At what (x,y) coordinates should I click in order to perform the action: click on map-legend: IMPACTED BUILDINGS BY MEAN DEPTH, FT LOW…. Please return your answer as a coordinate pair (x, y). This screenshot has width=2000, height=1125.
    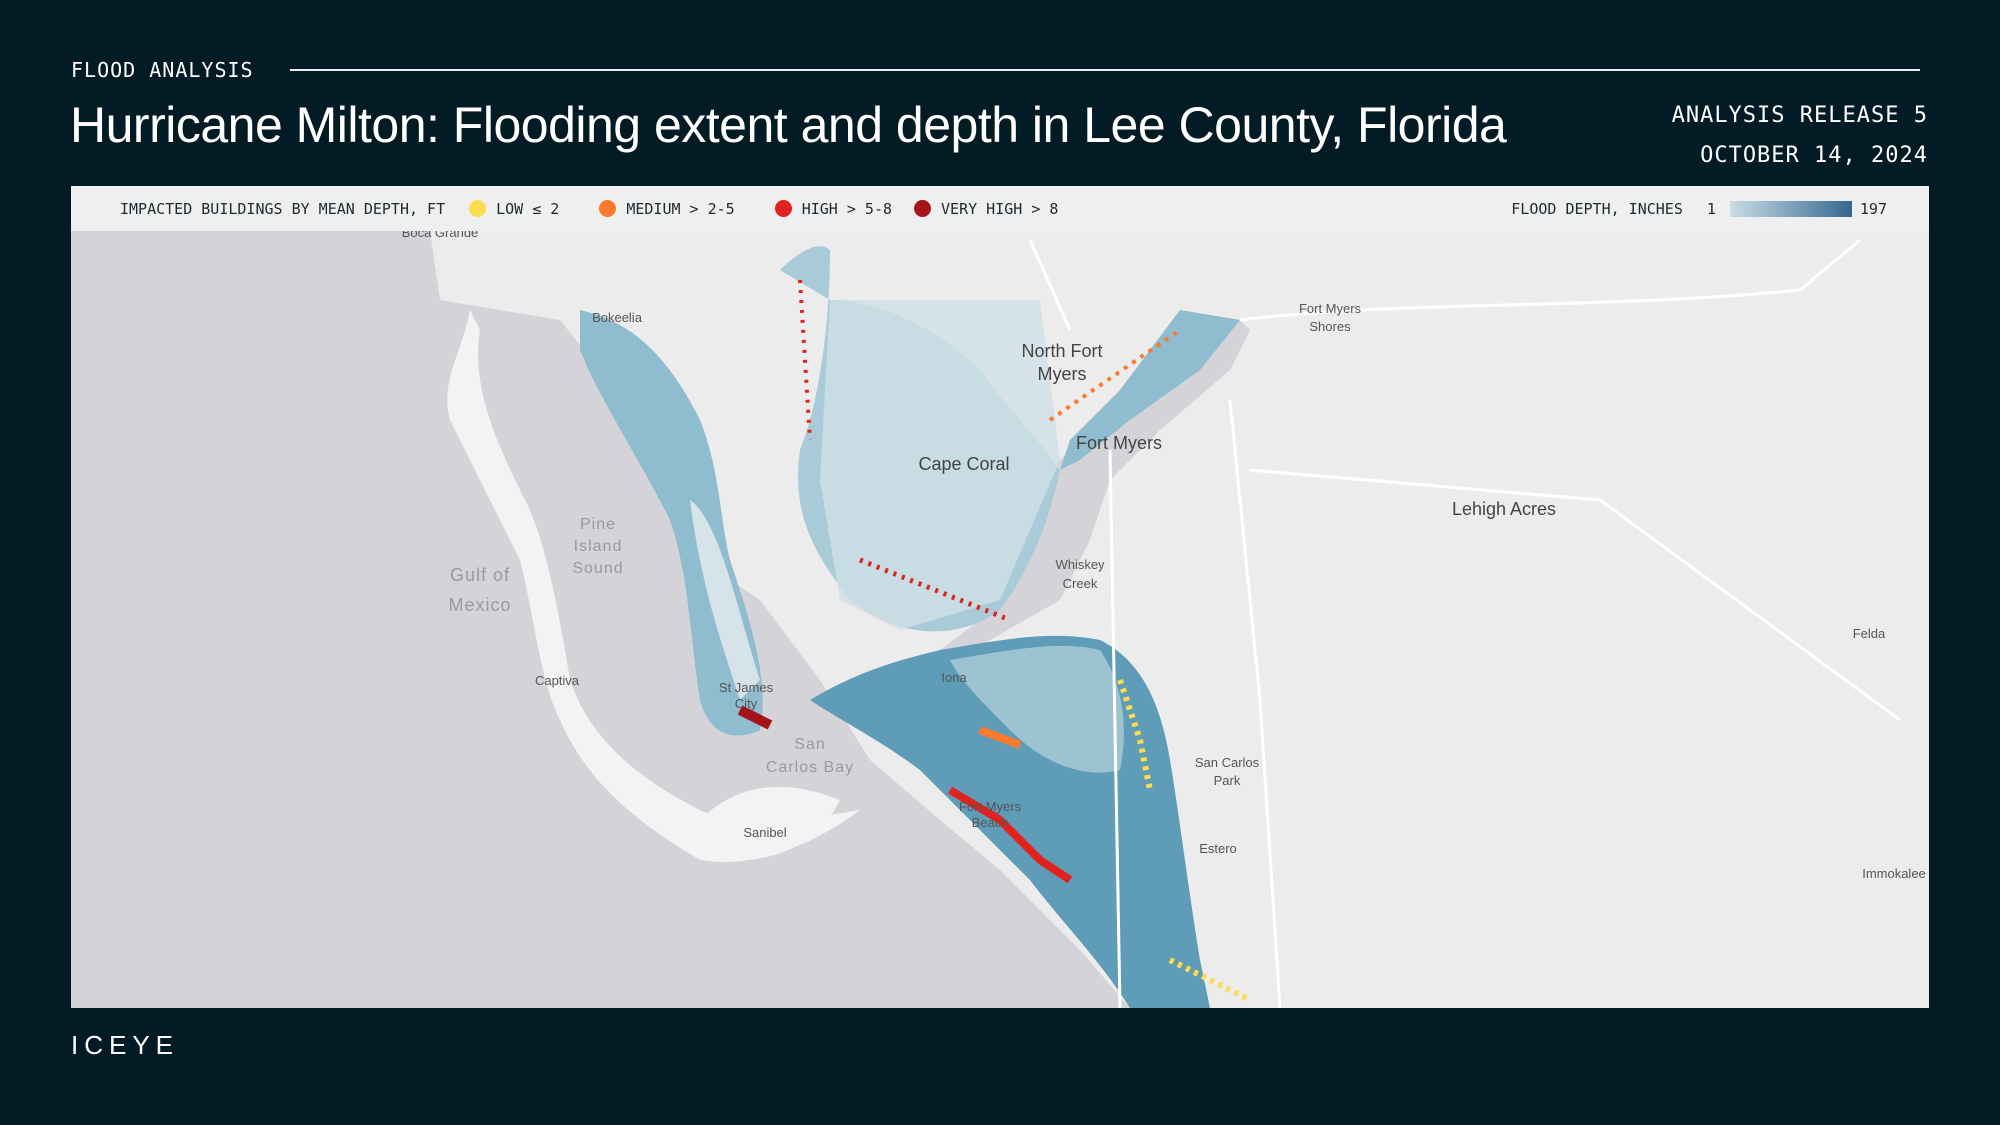
    Looking at the image, I should click on (1000, 208).